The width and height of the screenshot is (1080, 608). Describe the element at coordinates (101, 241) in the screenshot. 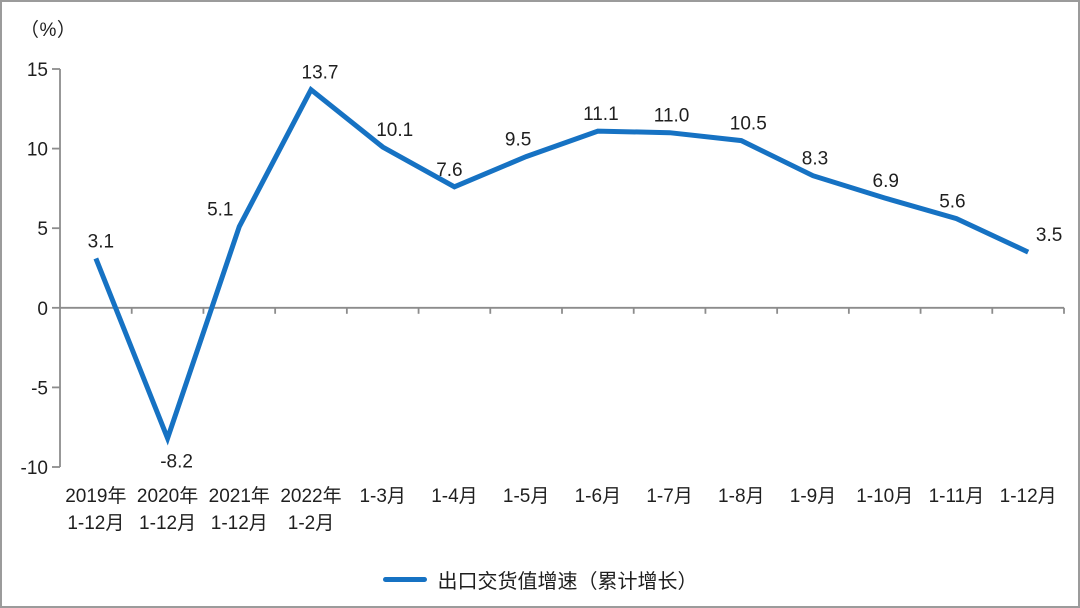

I see `data-point-label: 3.1` at that location.